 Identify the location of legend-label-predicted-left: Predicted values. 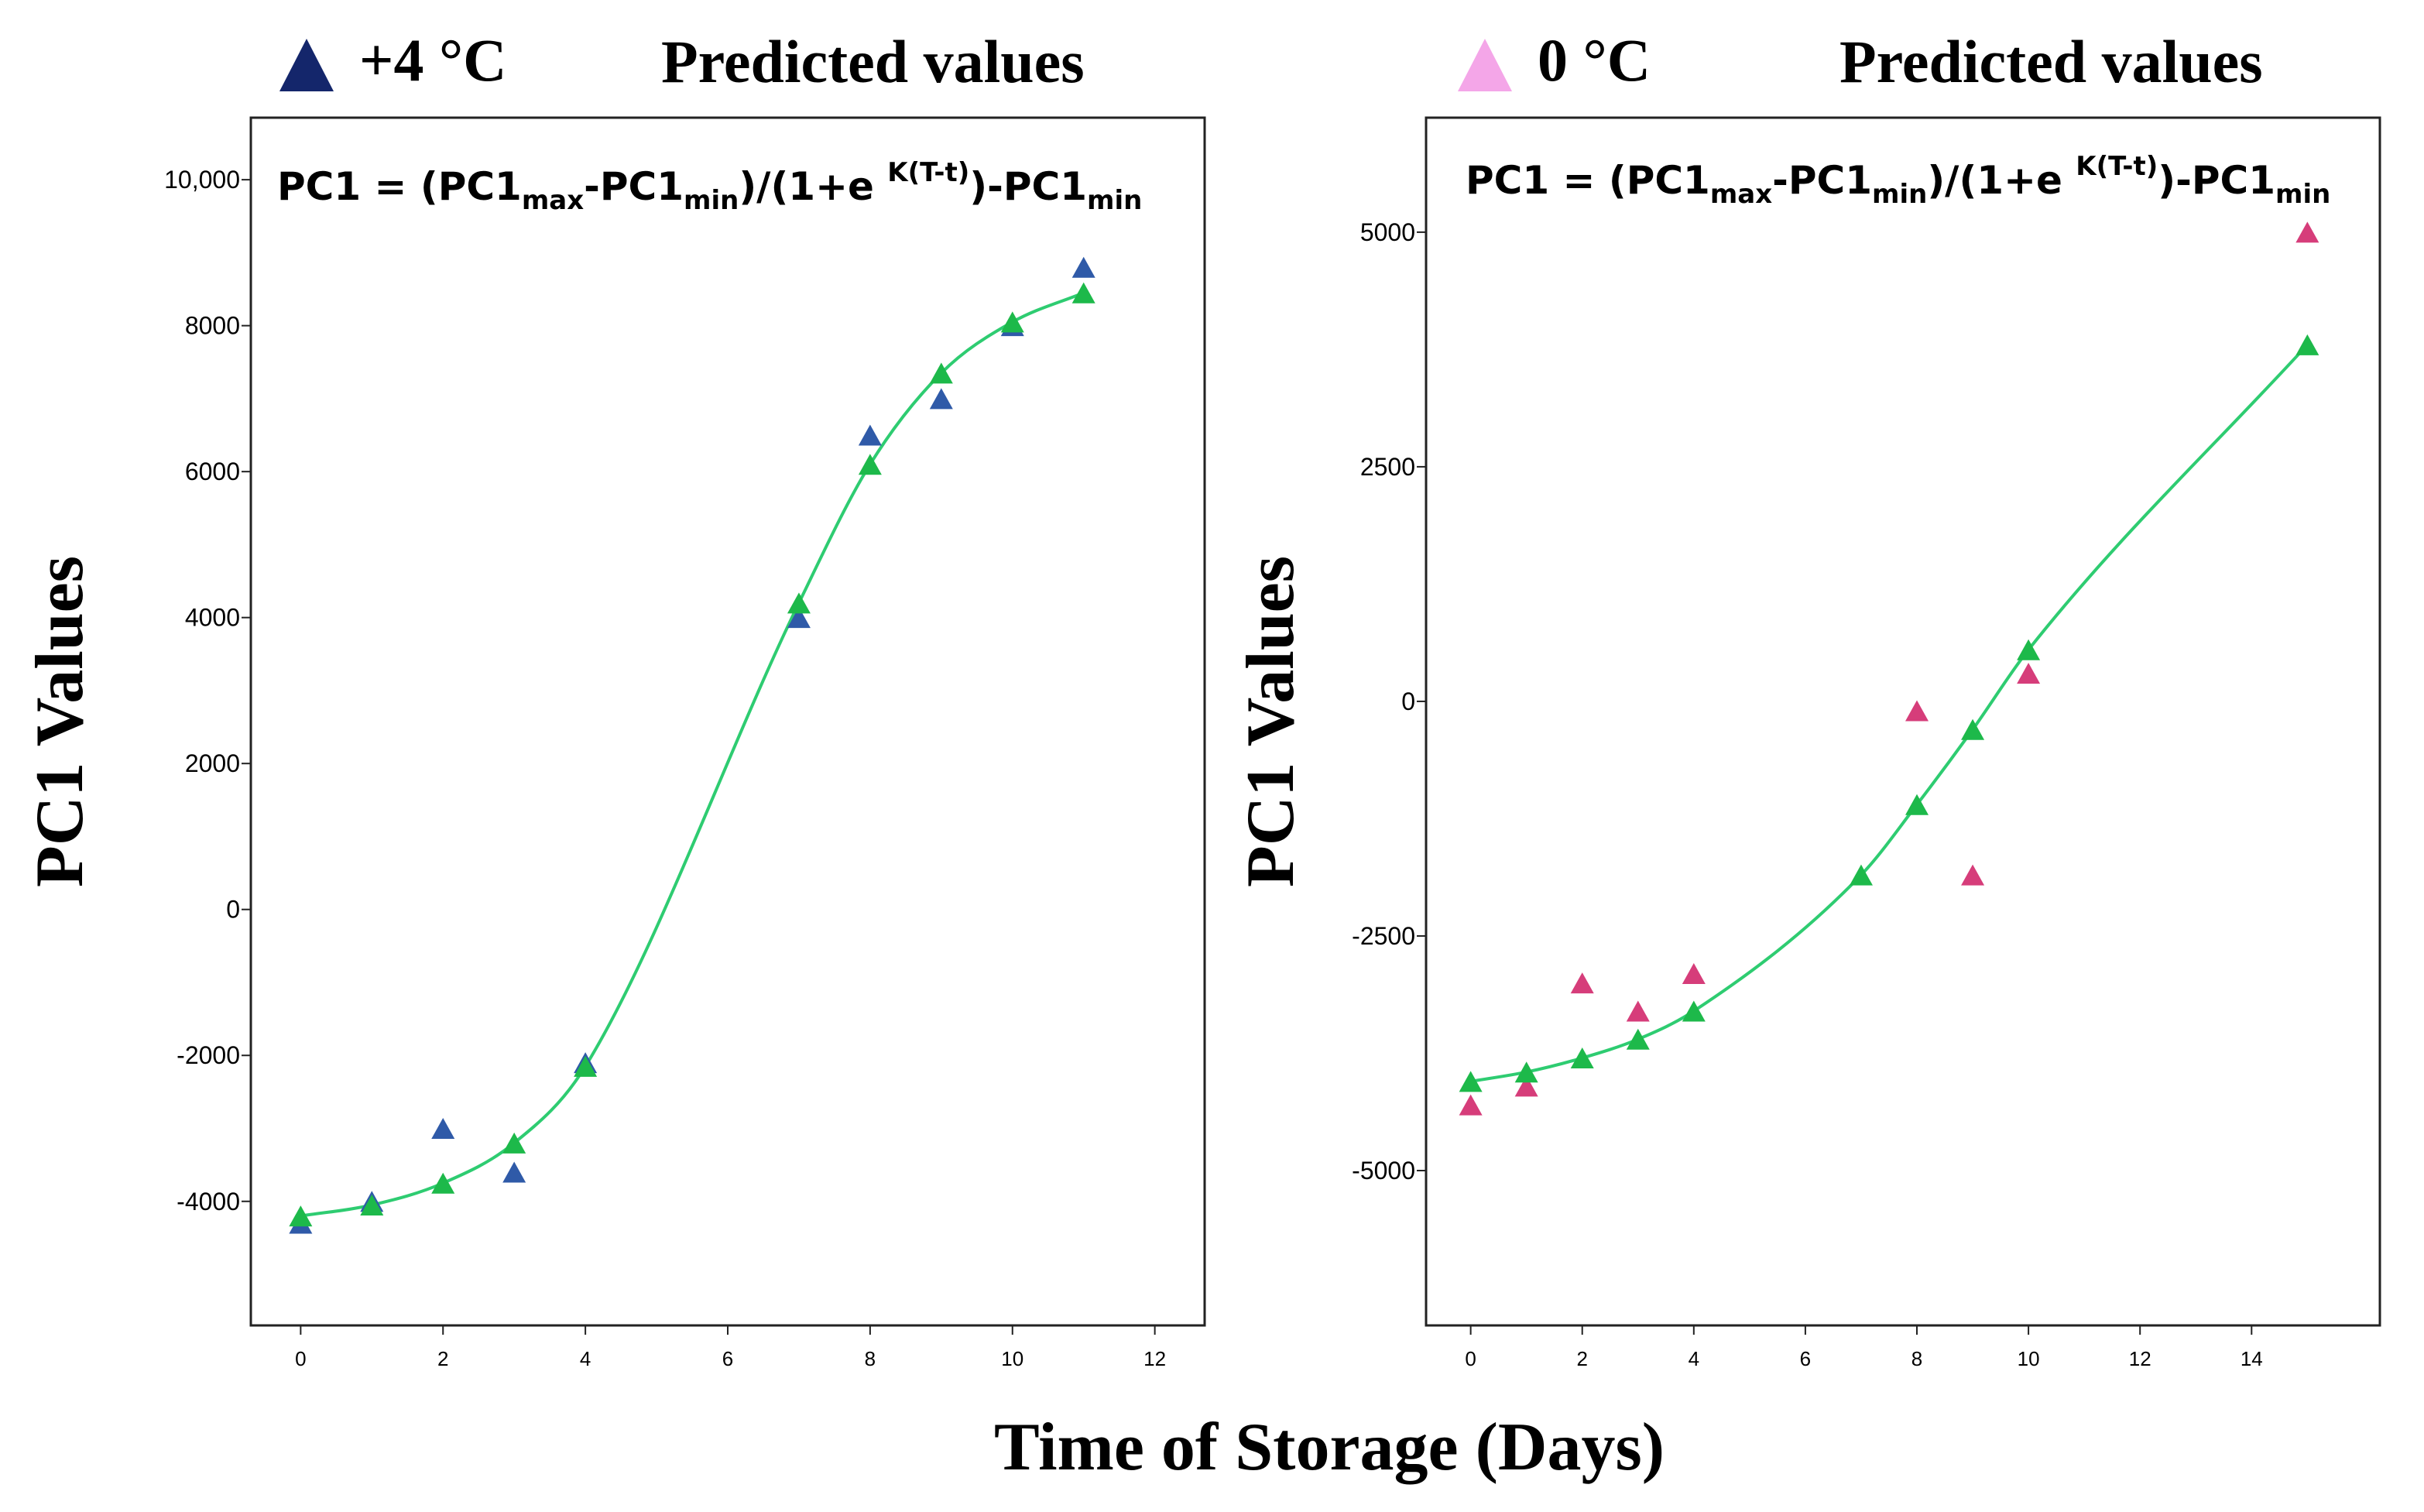
(873, 61).